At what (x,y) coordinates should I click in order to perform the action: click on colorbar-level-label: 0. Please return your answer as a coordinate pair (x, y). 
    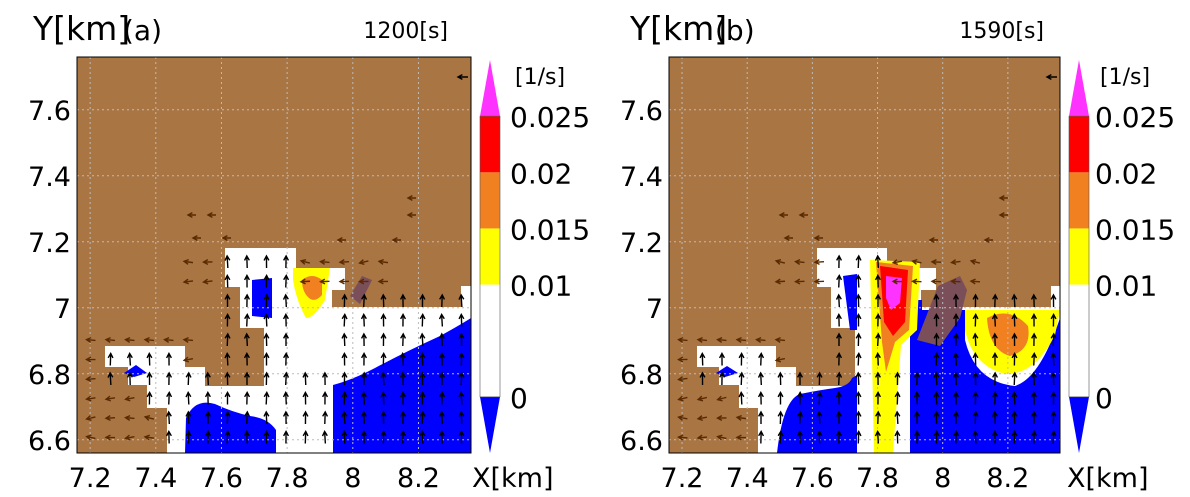
    Looking at the image, I should click on (1104, 398).